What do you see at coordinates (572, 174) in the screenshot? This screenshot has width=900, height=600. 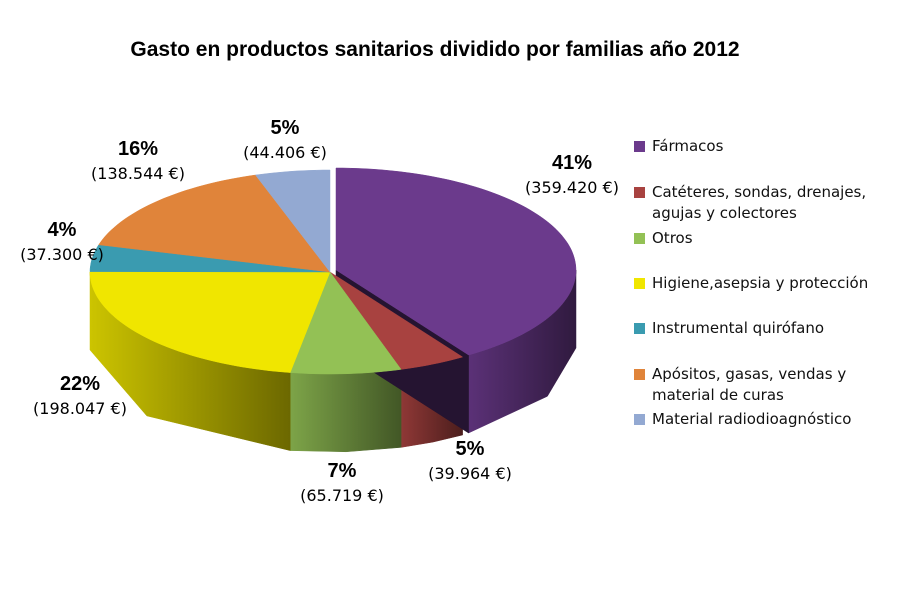 I see `data-label-farmacos: 41% (359.420 €)` at bounding box center [572, 174].